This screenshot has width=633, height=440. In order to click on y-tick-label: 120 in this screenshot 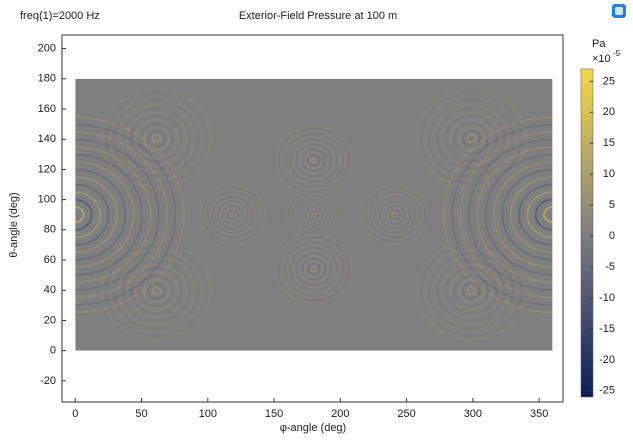, I will do `click(47, 169)`.